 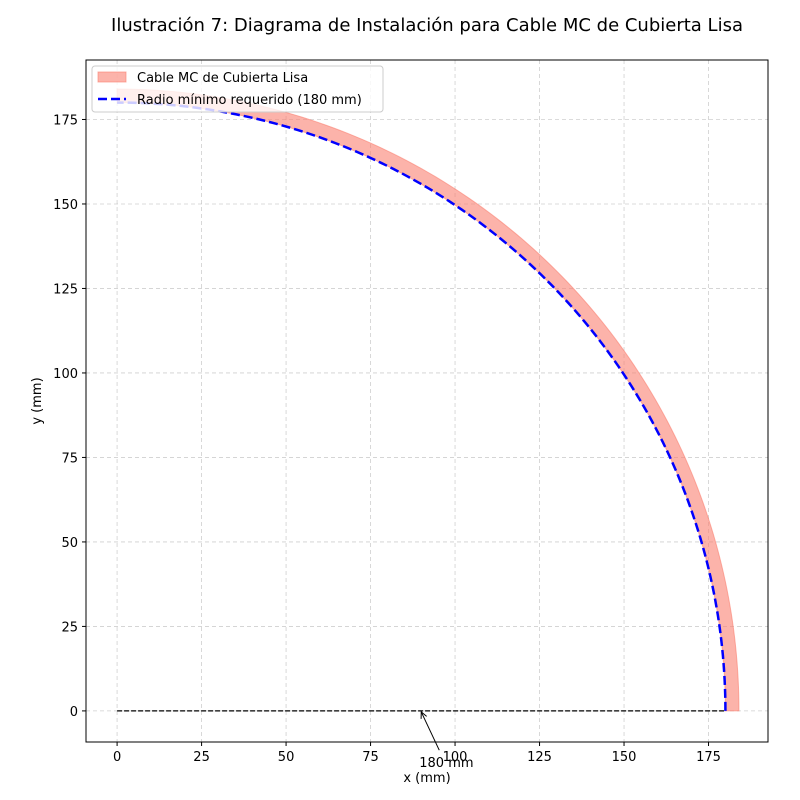 I want to click on annotation-label: 180 mm, so click(x=446, y=763).